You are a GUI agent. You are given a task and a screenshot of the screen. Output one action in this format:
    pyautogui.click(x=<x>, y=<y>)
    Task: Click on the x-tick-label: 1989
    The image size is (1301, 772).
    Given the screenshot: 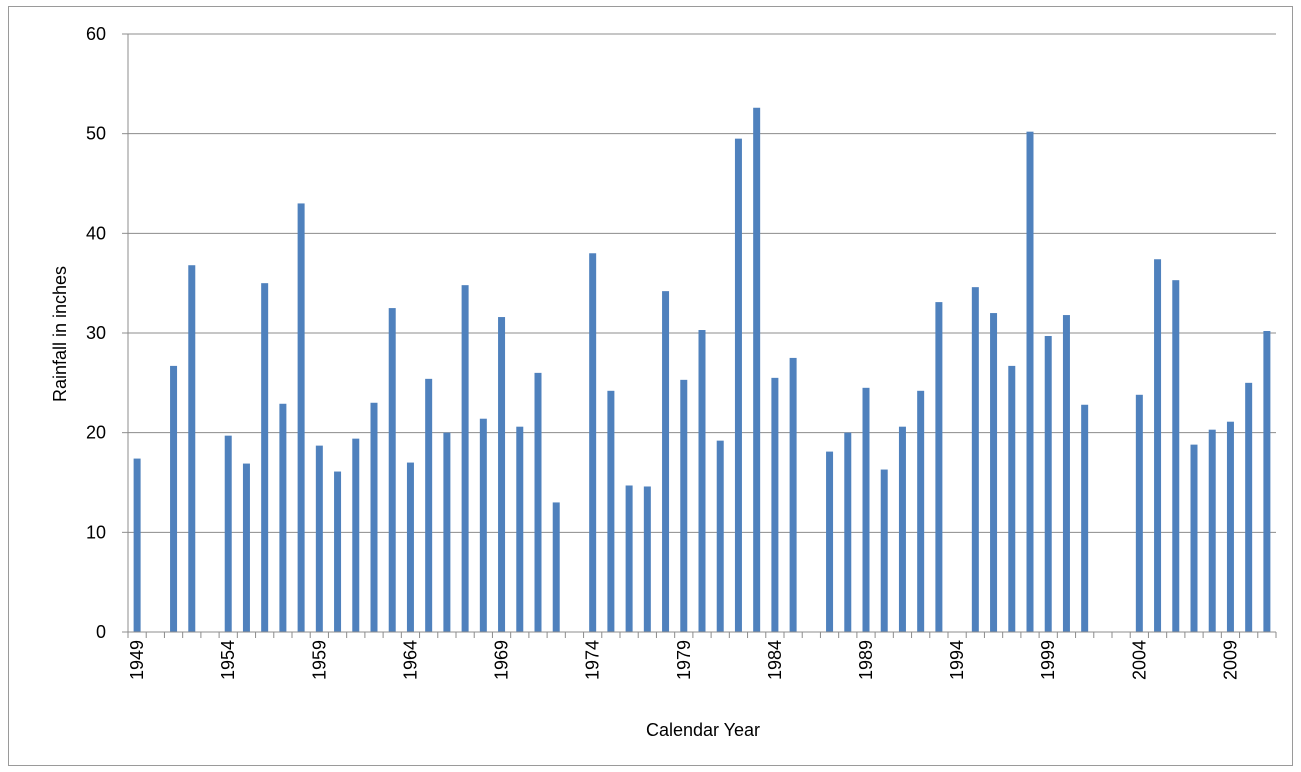 What is the action you would take?
    pyautogui.click(x=866, y=660)
    